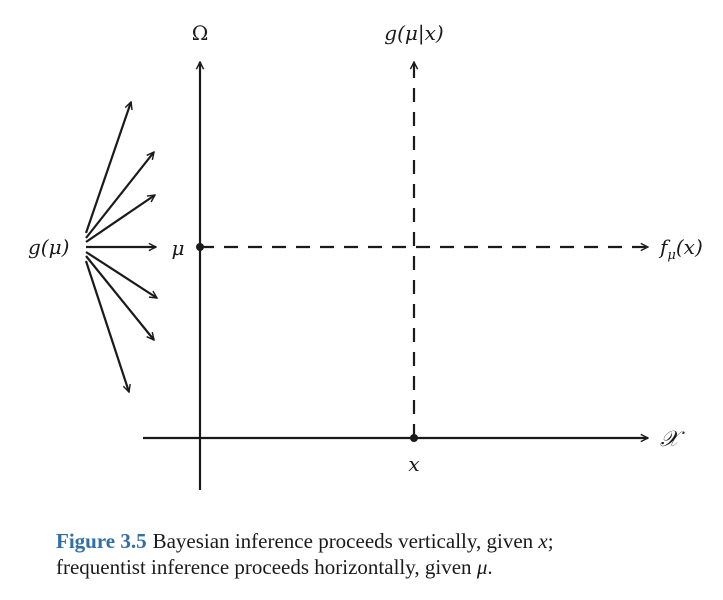  I want to click on x-label: x, so click(413, 464).